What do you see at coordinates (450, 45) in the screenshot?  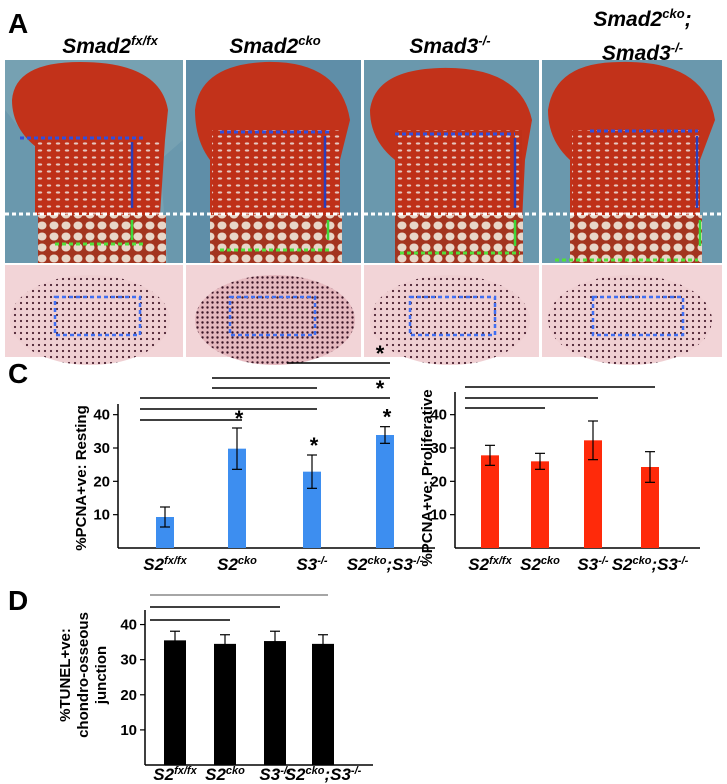 I see `genotype-header-3: Smad3-/-` at bounding box center [450, 45].